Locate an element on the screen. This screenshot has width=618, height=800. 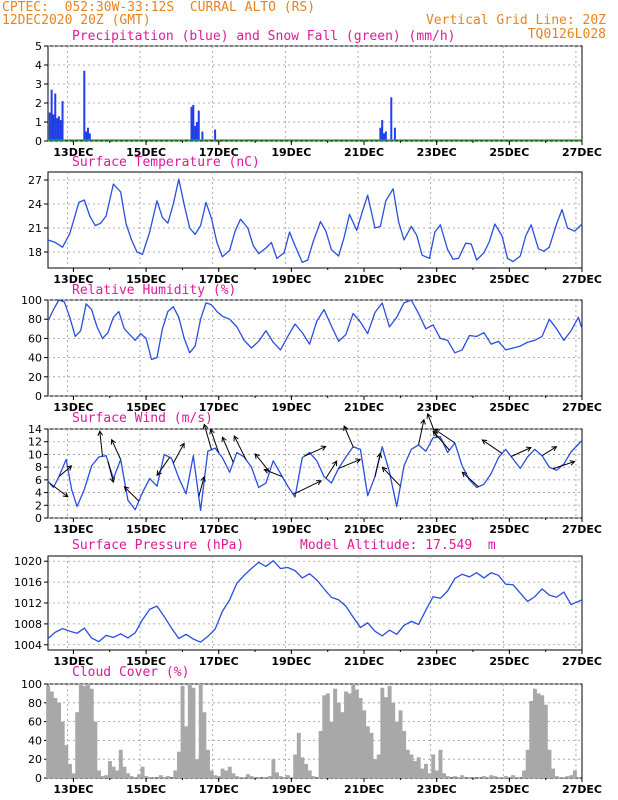
title-pressure: Surface Pressure (hPa) is located at coordinates (158, 545).